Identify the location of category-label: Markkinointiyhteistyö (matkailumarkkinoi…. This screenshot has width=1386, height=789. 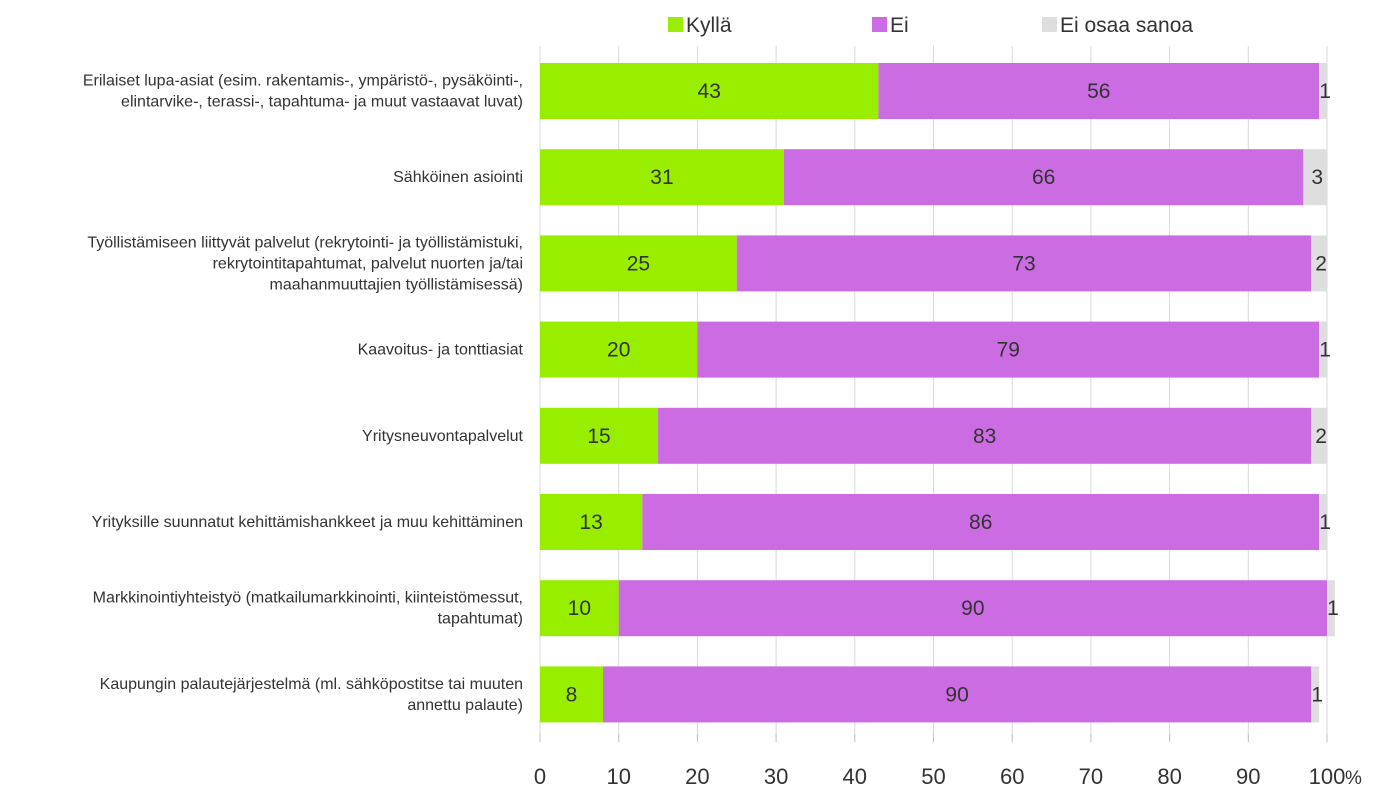
(308, 609).